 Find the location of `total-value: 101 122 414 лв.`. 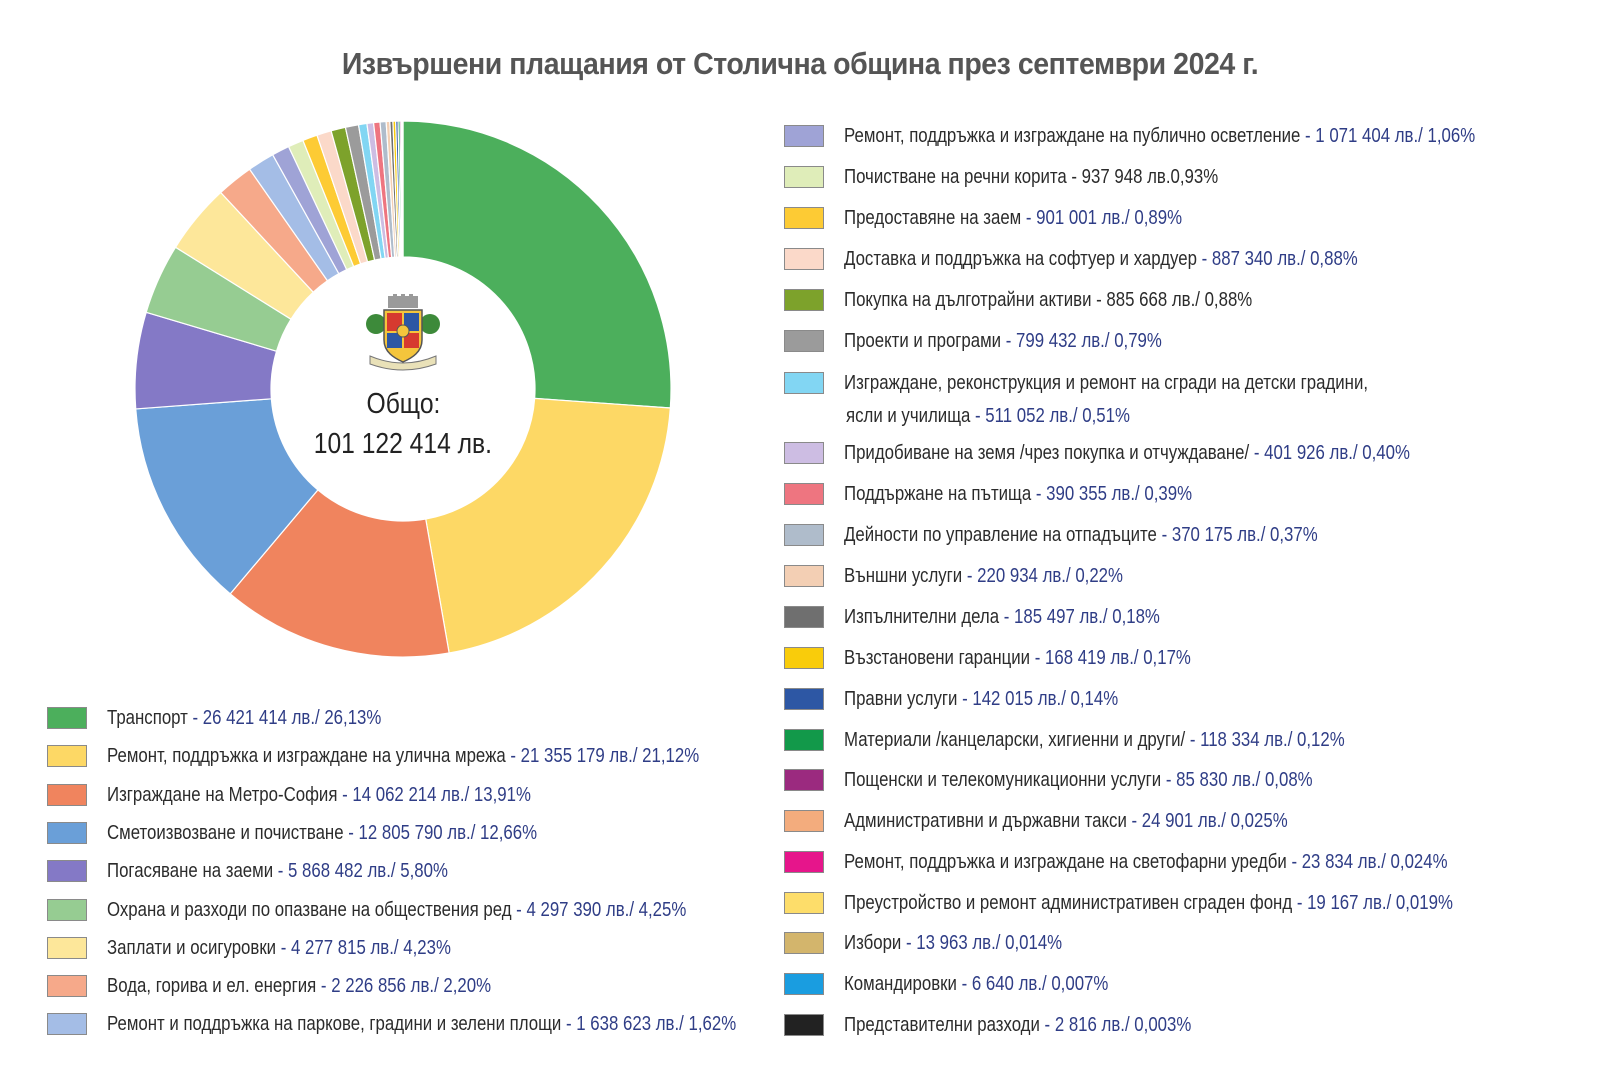

total-value: 101 122 414 лв. is located at coordinates (403, 444).